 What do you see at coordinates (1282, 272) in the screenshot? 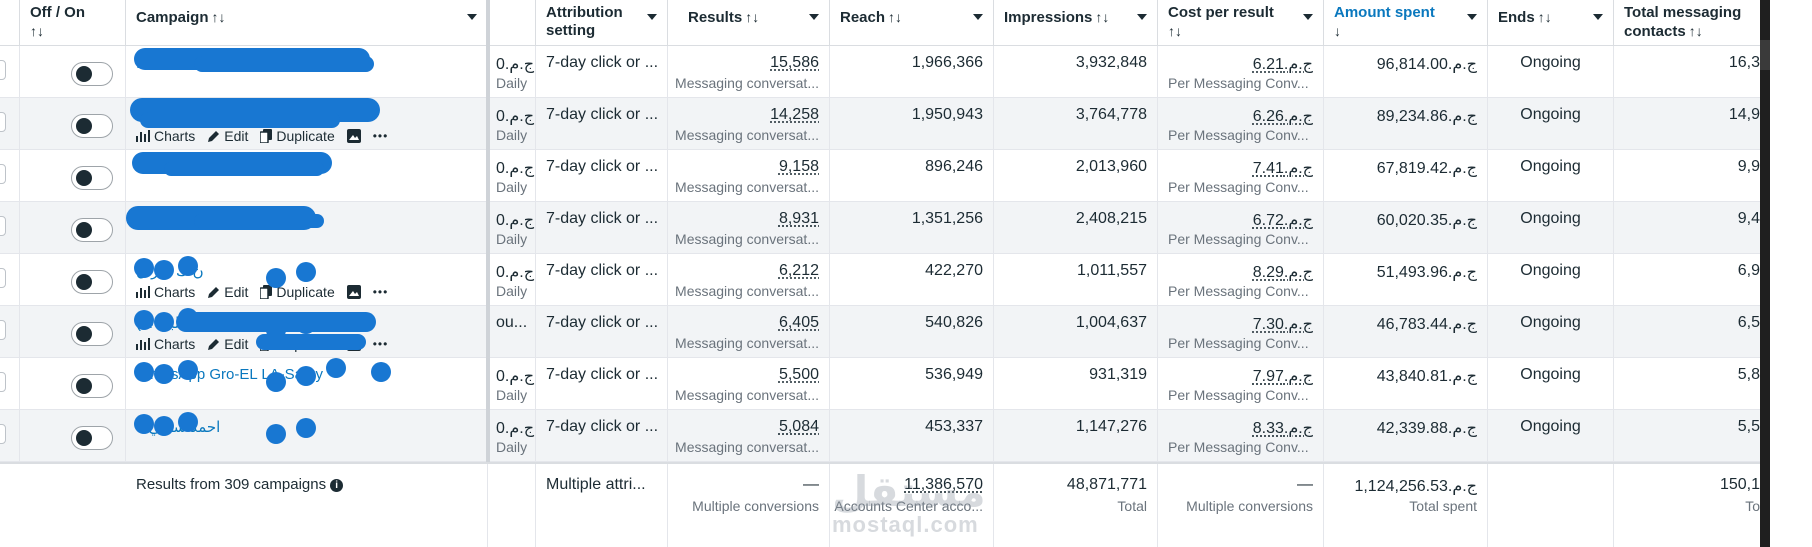
I see `cpr-value: ج.م.8.29` at bounding box center [1282, 272].